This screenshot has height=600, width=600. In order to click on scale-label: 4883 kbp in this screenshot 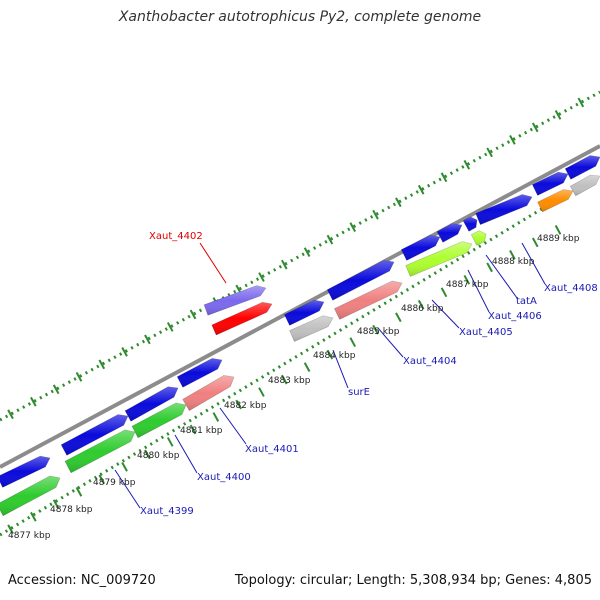, I will do `click(289, 381)`.